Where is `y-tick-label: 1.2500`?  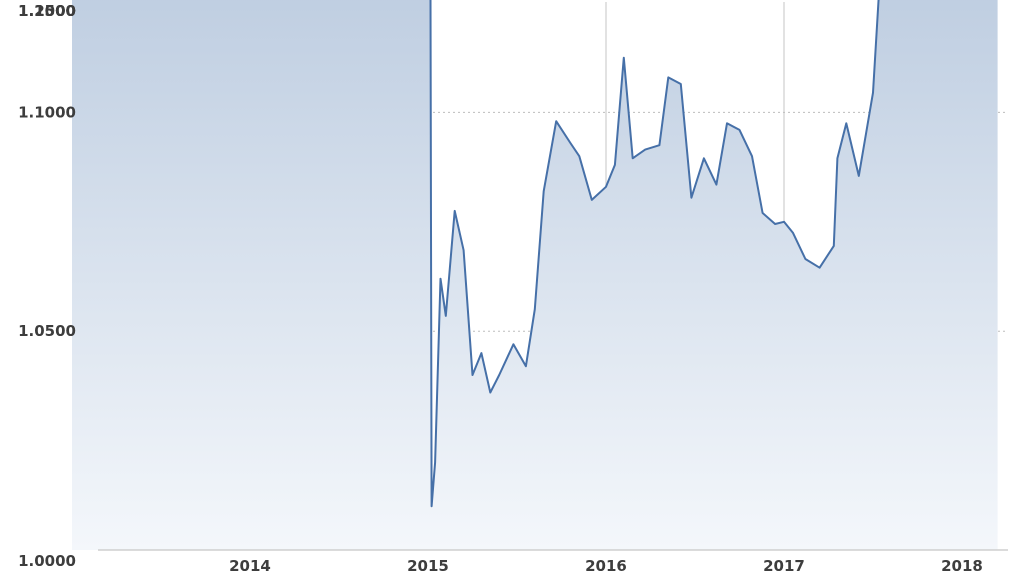 y-tick-label: 1.2500 is located at coordinates (47, 11).